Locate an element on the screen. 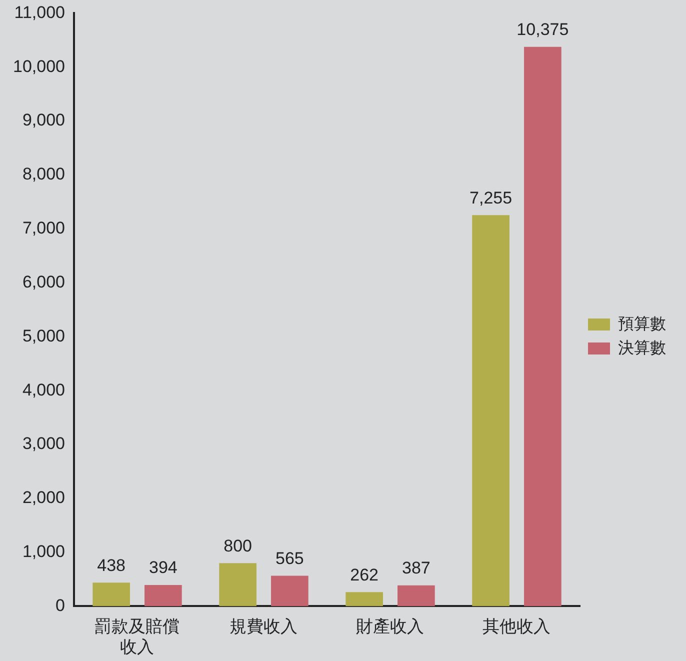 This screenshot has height=661, width=686. y-tick-label: 7,000 is located at coordinates (43, 228).